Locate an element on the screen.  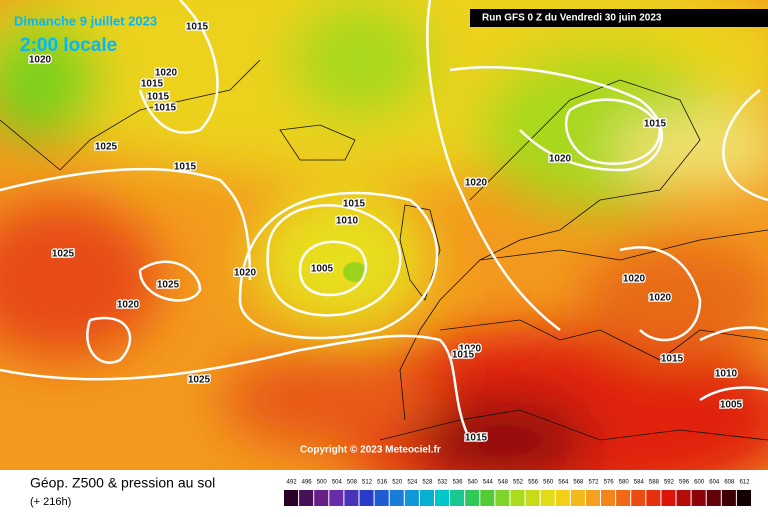
scale-label: 532 is located at coordinates (443, 483).